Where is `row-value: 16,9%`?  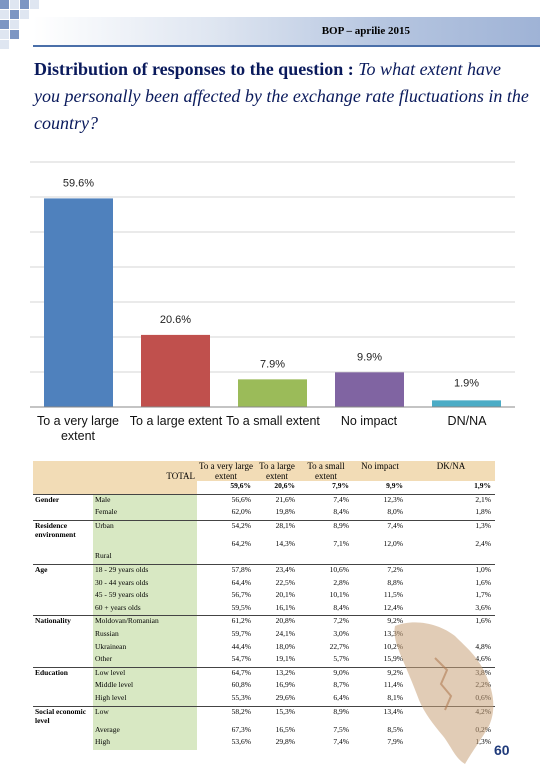
row-value: 16,9% is located at coordinates (285, 685).